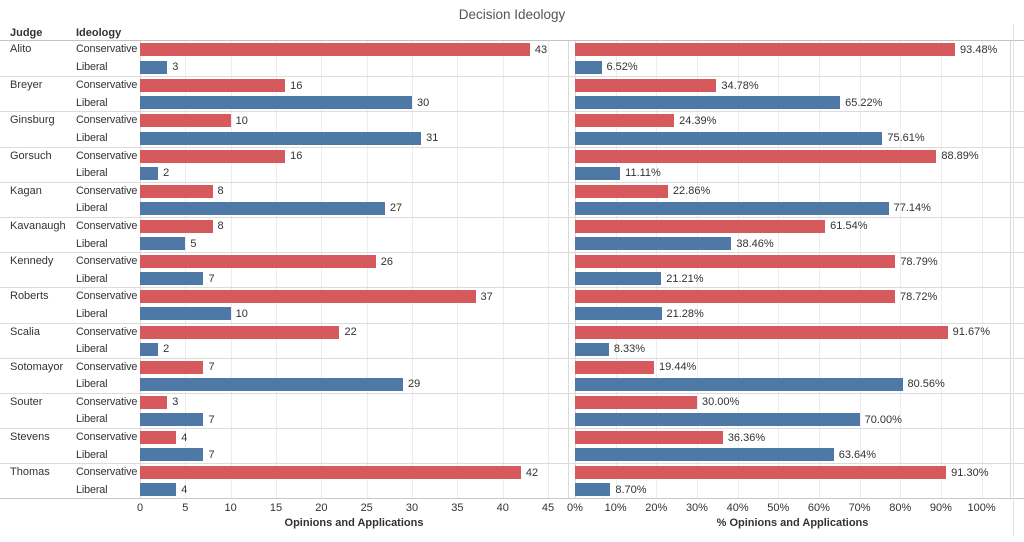 The height and width of the screenshot is (542, 1024). I want to click on bar-value-label: 43, so click(541, 49).